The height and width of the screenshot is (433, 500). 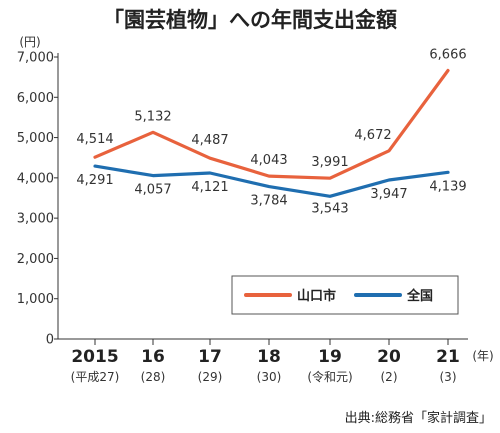 I want to click on y-tick-label: 7,000, so click(x=35, y=58).